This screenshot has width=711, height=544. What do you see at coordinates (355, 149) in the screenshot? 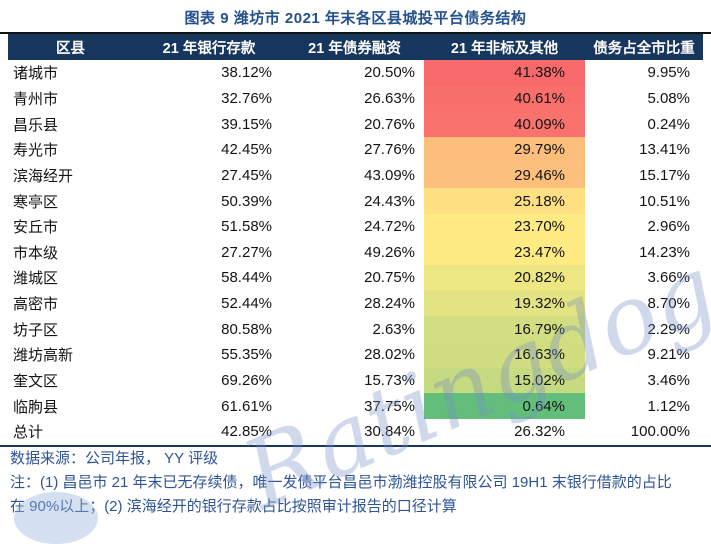
I see `table-row: 寿光市 42.45% 27.76% 29.79% 13.41%` at bounding box center [355, 149].